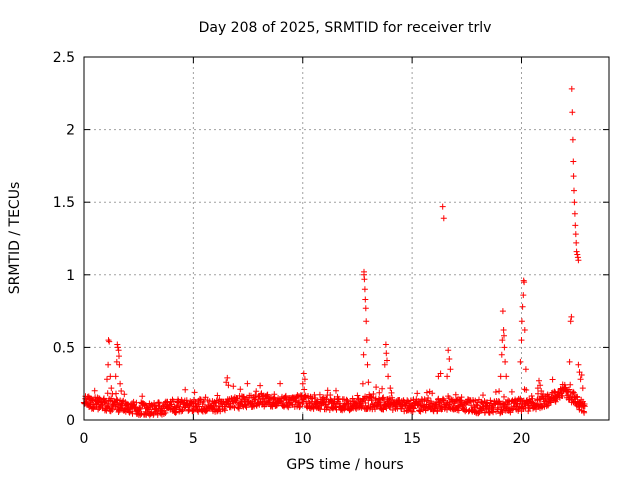  I want to click on y-tick-label: 1, so click(70, 276).